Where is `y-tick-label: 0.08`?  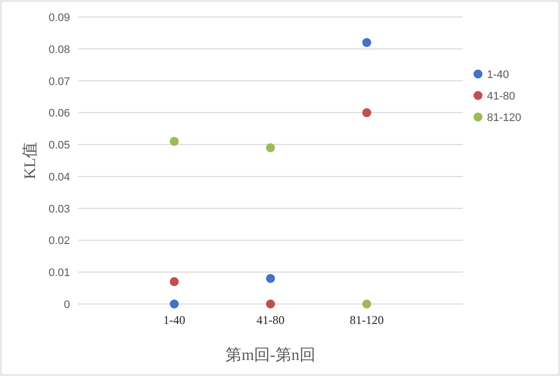
y-tick-label: 0.08 is located at coordinates (59, 50).